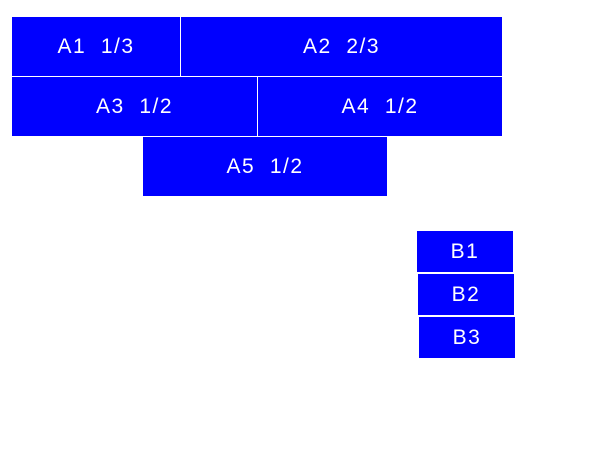  What do you see at coordinates (466, 294) in the screenshot?
I see `box-b2: B2` at bounding box center [466, 294].